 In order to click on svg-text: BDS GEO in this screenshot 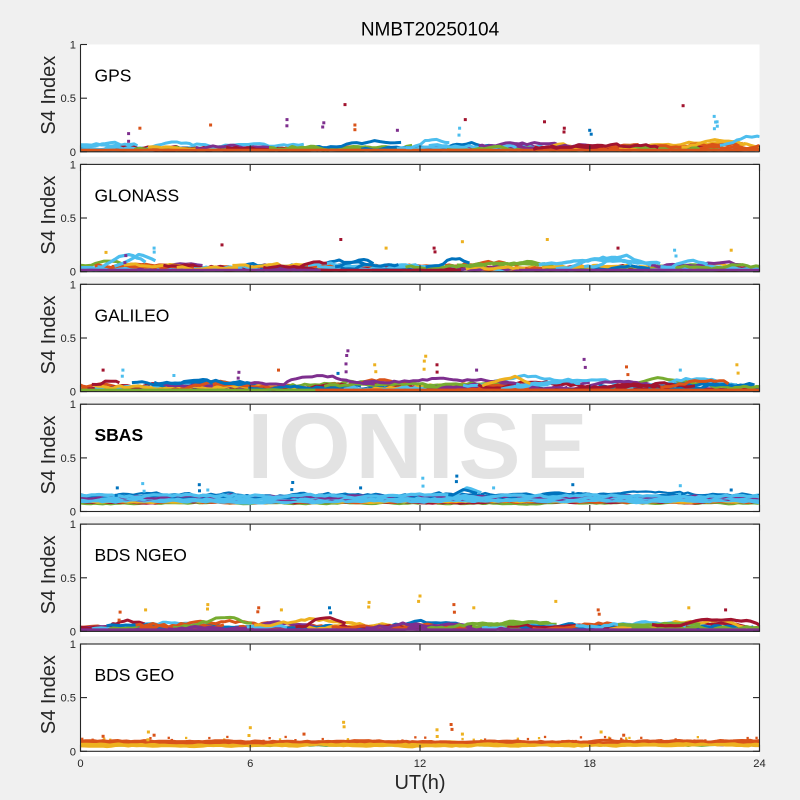, I will do `click(135, 675)`.